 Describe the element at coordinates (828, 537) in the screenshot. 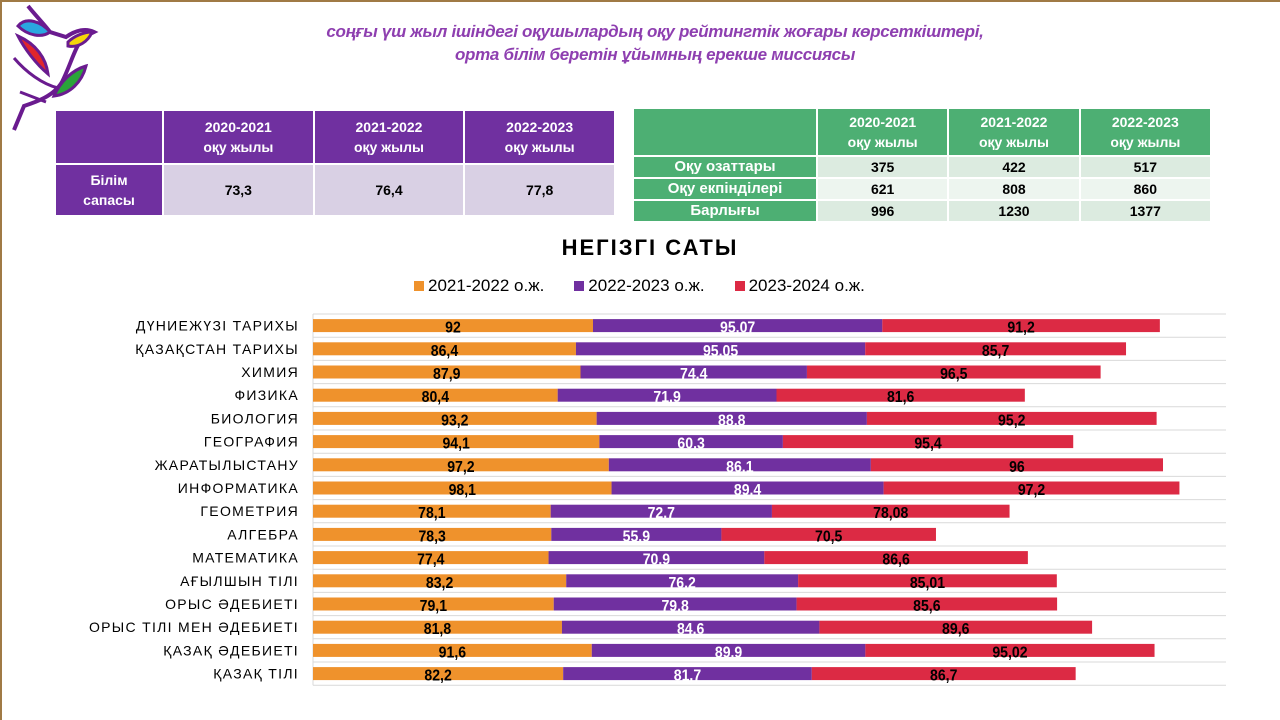

I see `data-label: 70,5` at that location.